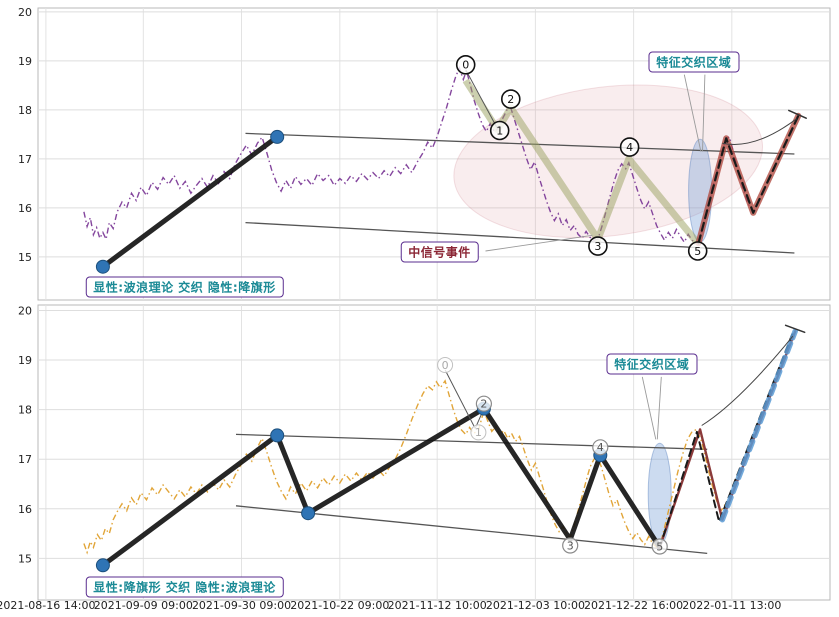 This screenshot has width=839, height=617. What do you see at coordinates (339, 605) in the screenshot?
I see `x-tick-label: 2021-10-22 09:00` at bounding box center [339, 605].